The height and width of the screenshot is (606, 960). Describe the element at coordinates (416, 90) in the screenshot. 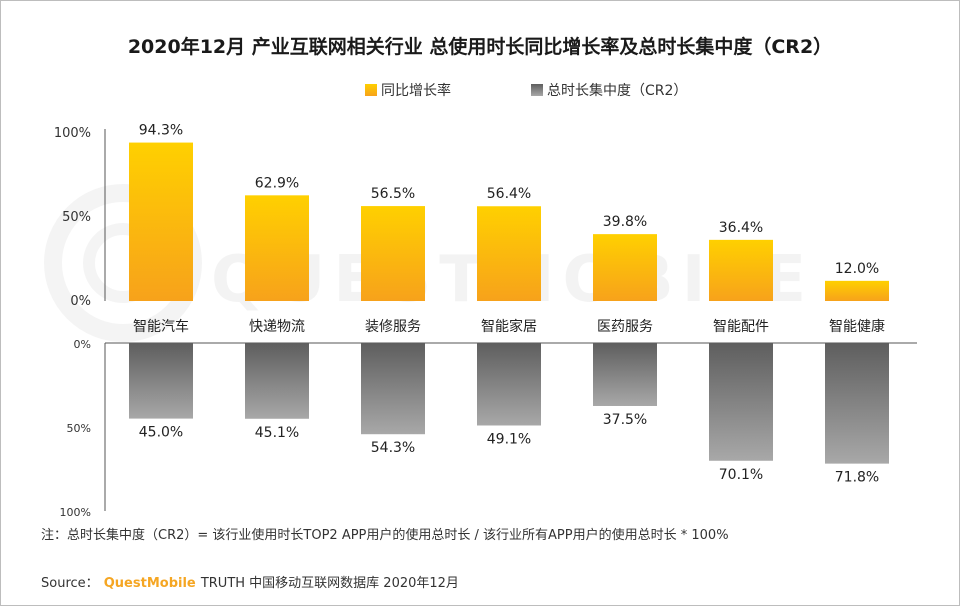

I see `legend-label-growth: 同比增长率` at that location.